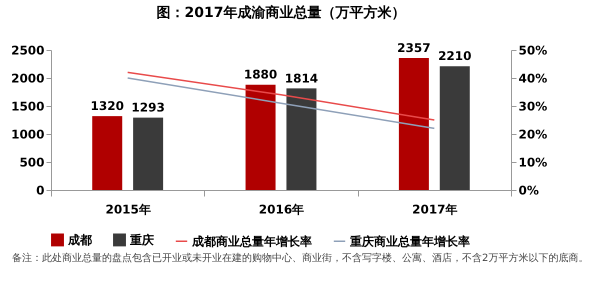 The height and width of the screenshot is (302, 600). Describe the element at coordinates (301, 258) in the screenshot. I see `text: 备注：此处商业总量的盘点包含已开业或未开业在建的购物中心、商业街，不含写字楼、公寓、酒店，不含2万平方米以下的底商。` at that location.